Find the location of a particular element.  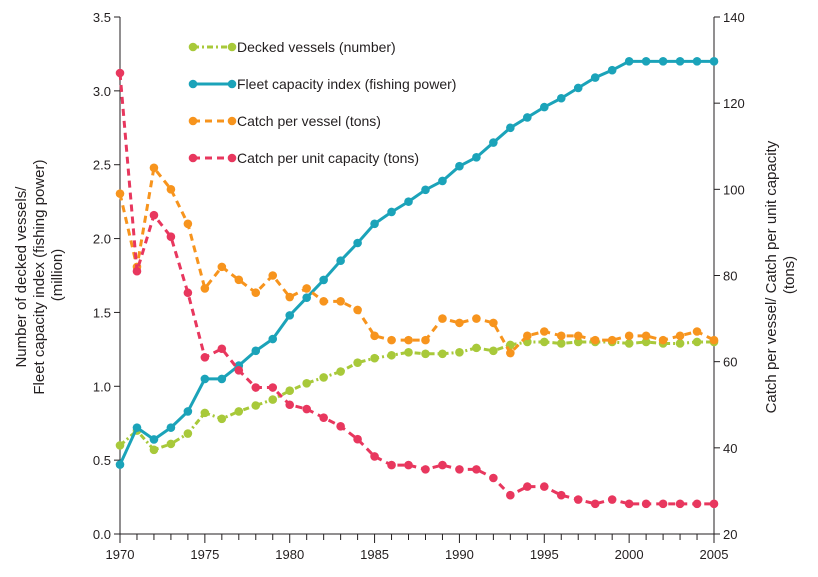

x-tick-label: 1990 is located at coordinates (459, 554).